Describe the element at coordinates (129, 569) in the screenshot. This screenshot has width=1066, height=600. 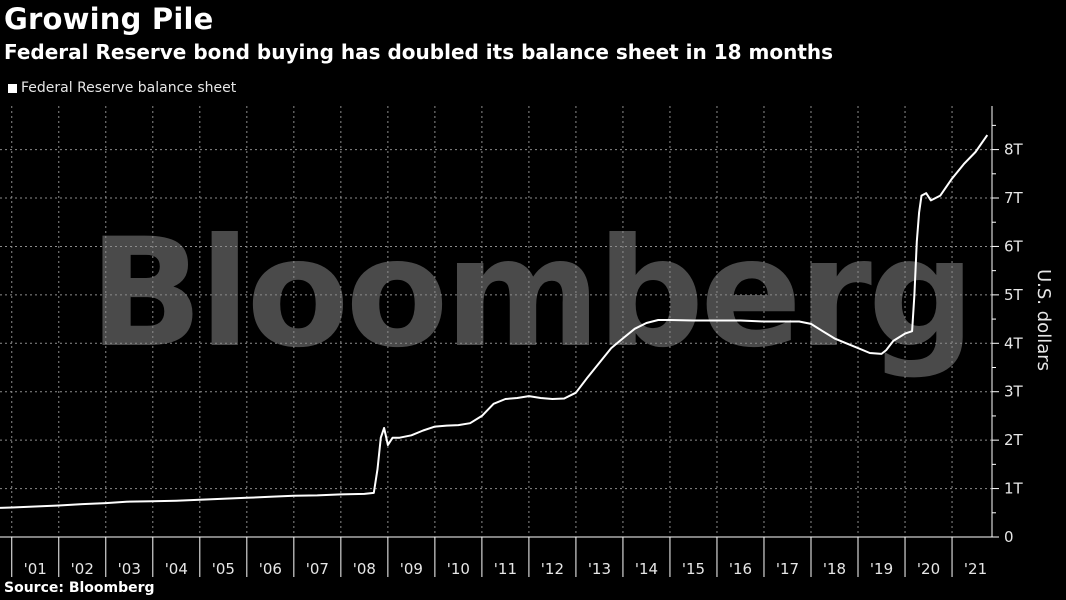
I see `x-tick-label: '03` at that location.